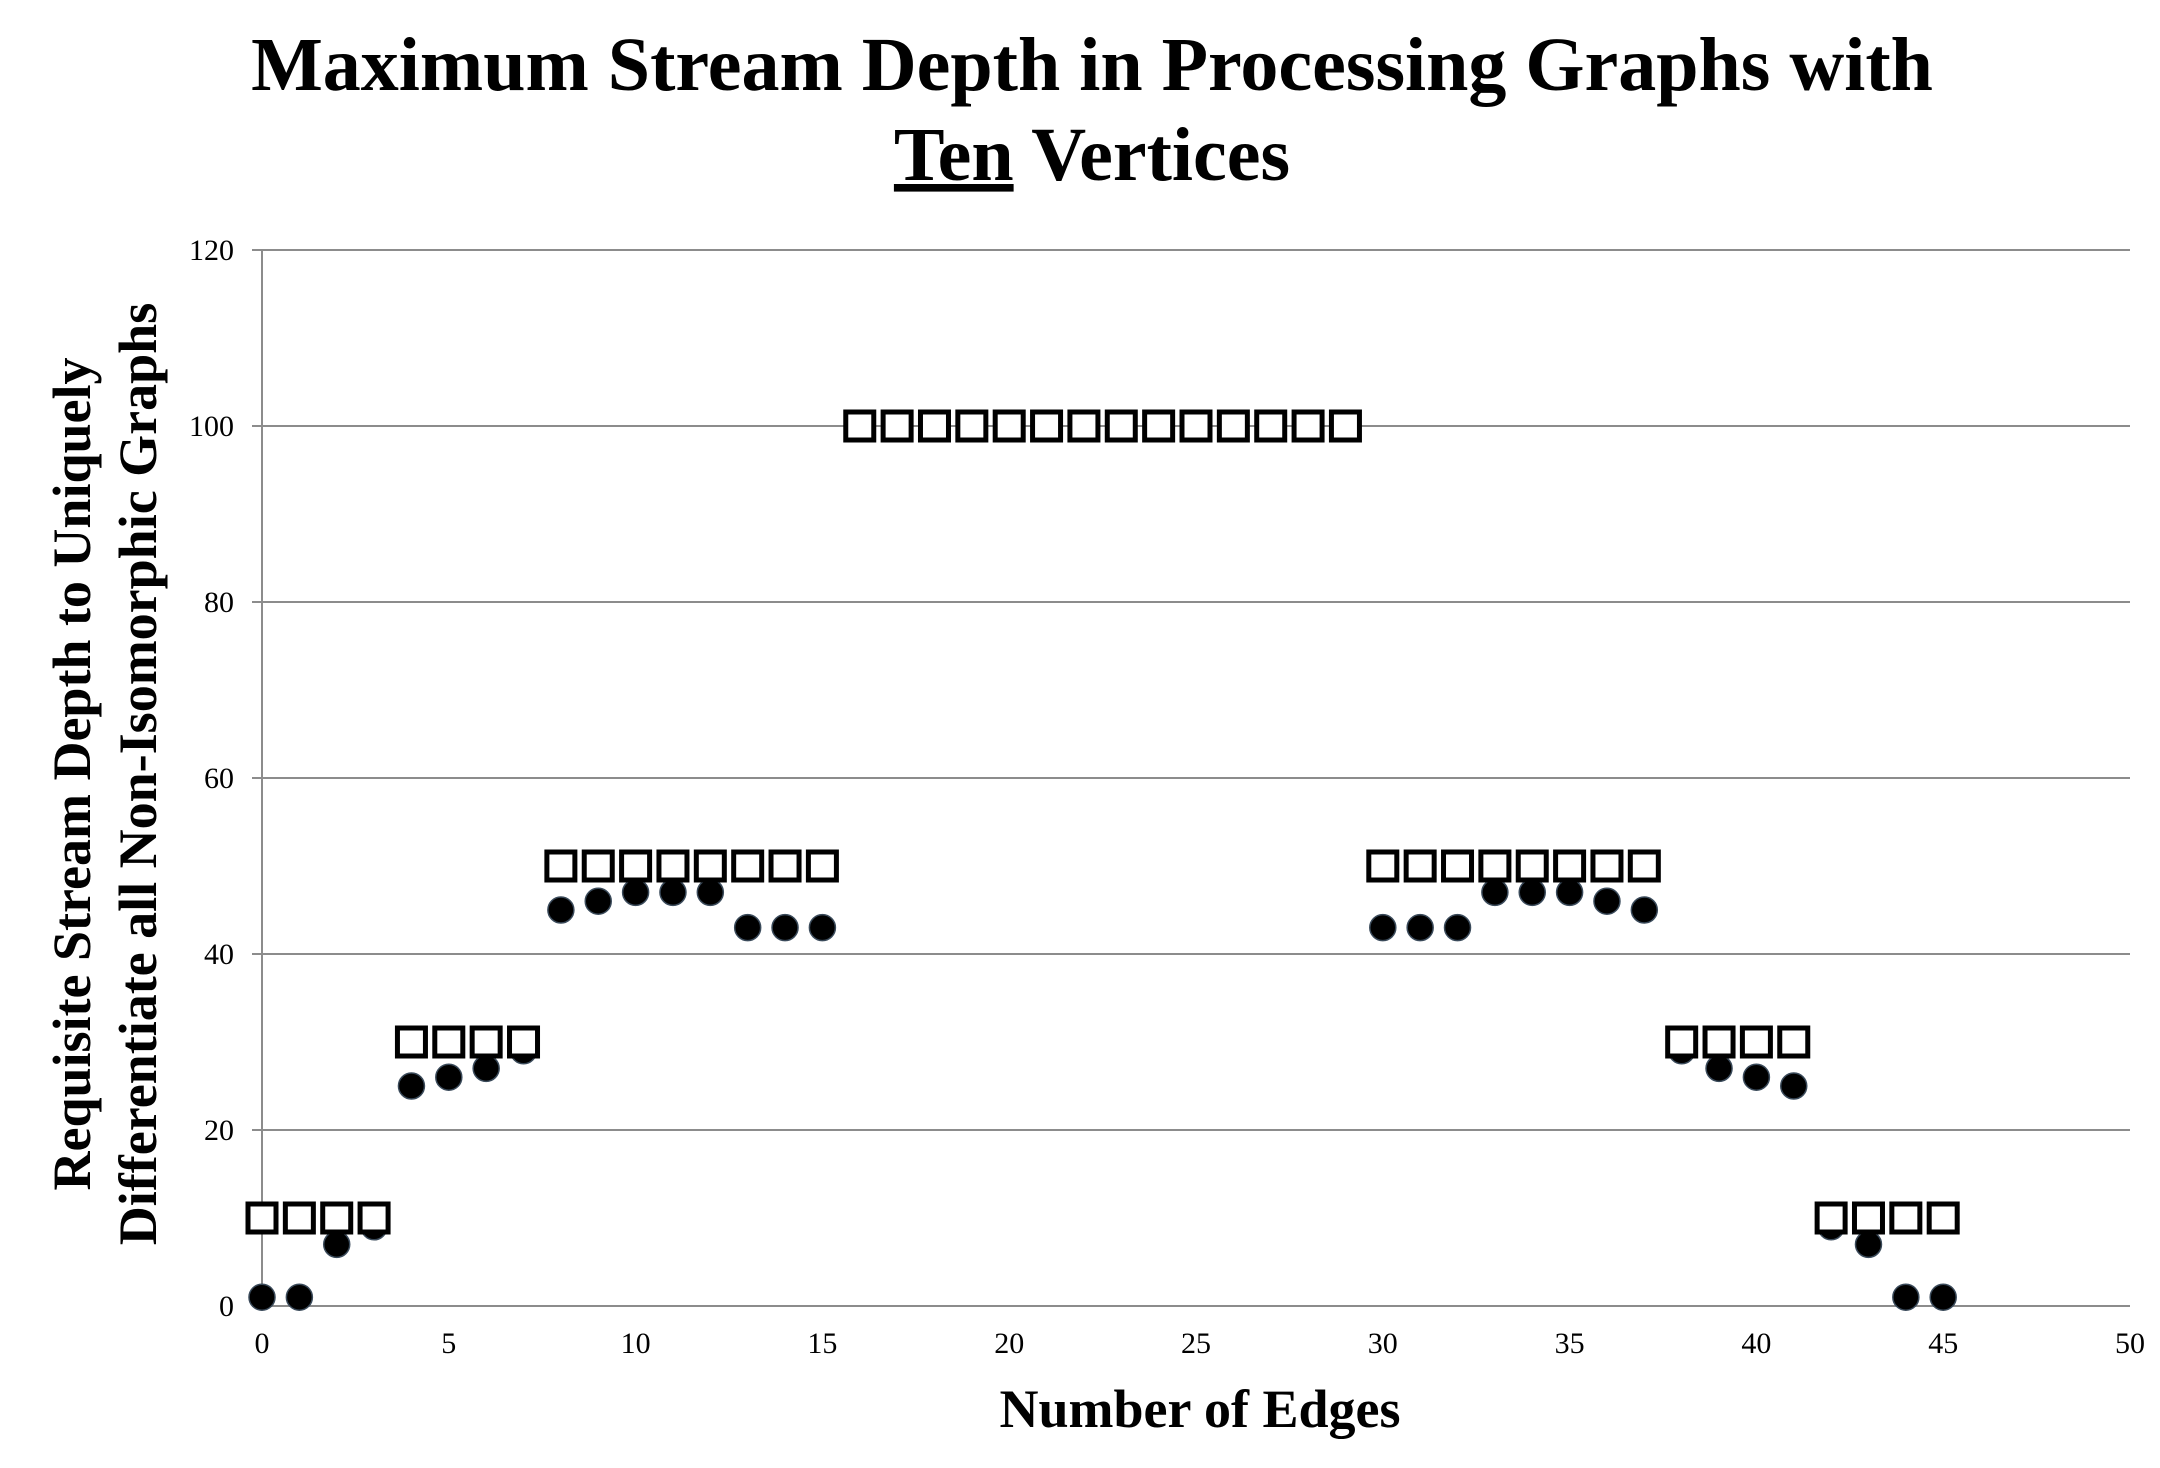 The width and height of the screenshot is (2160, 1468). What do you see at coordinates (1570, 1343) in the screenshot?
I see `x-tick-label: 35` at bounding box center [1570, 1343].